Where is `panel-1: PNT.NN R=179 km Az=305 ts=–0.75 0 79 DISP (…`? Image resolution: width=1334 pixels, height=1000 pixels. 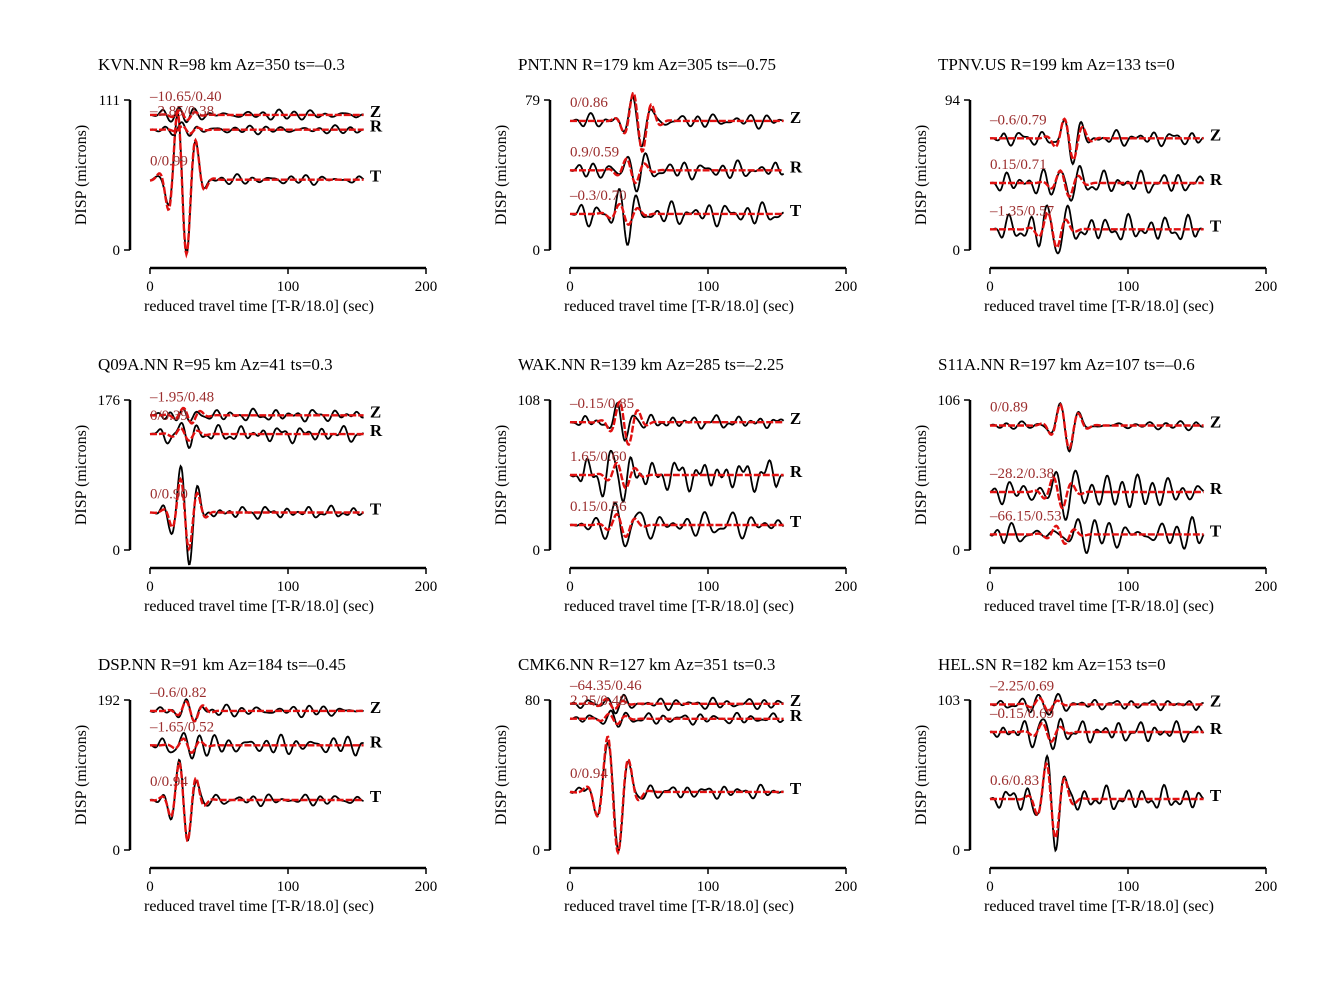
panel-1: PNT.NN R=179 km Az=305 ts=–0.75 0 79 DISP (… is located at coordinates (675, 185).